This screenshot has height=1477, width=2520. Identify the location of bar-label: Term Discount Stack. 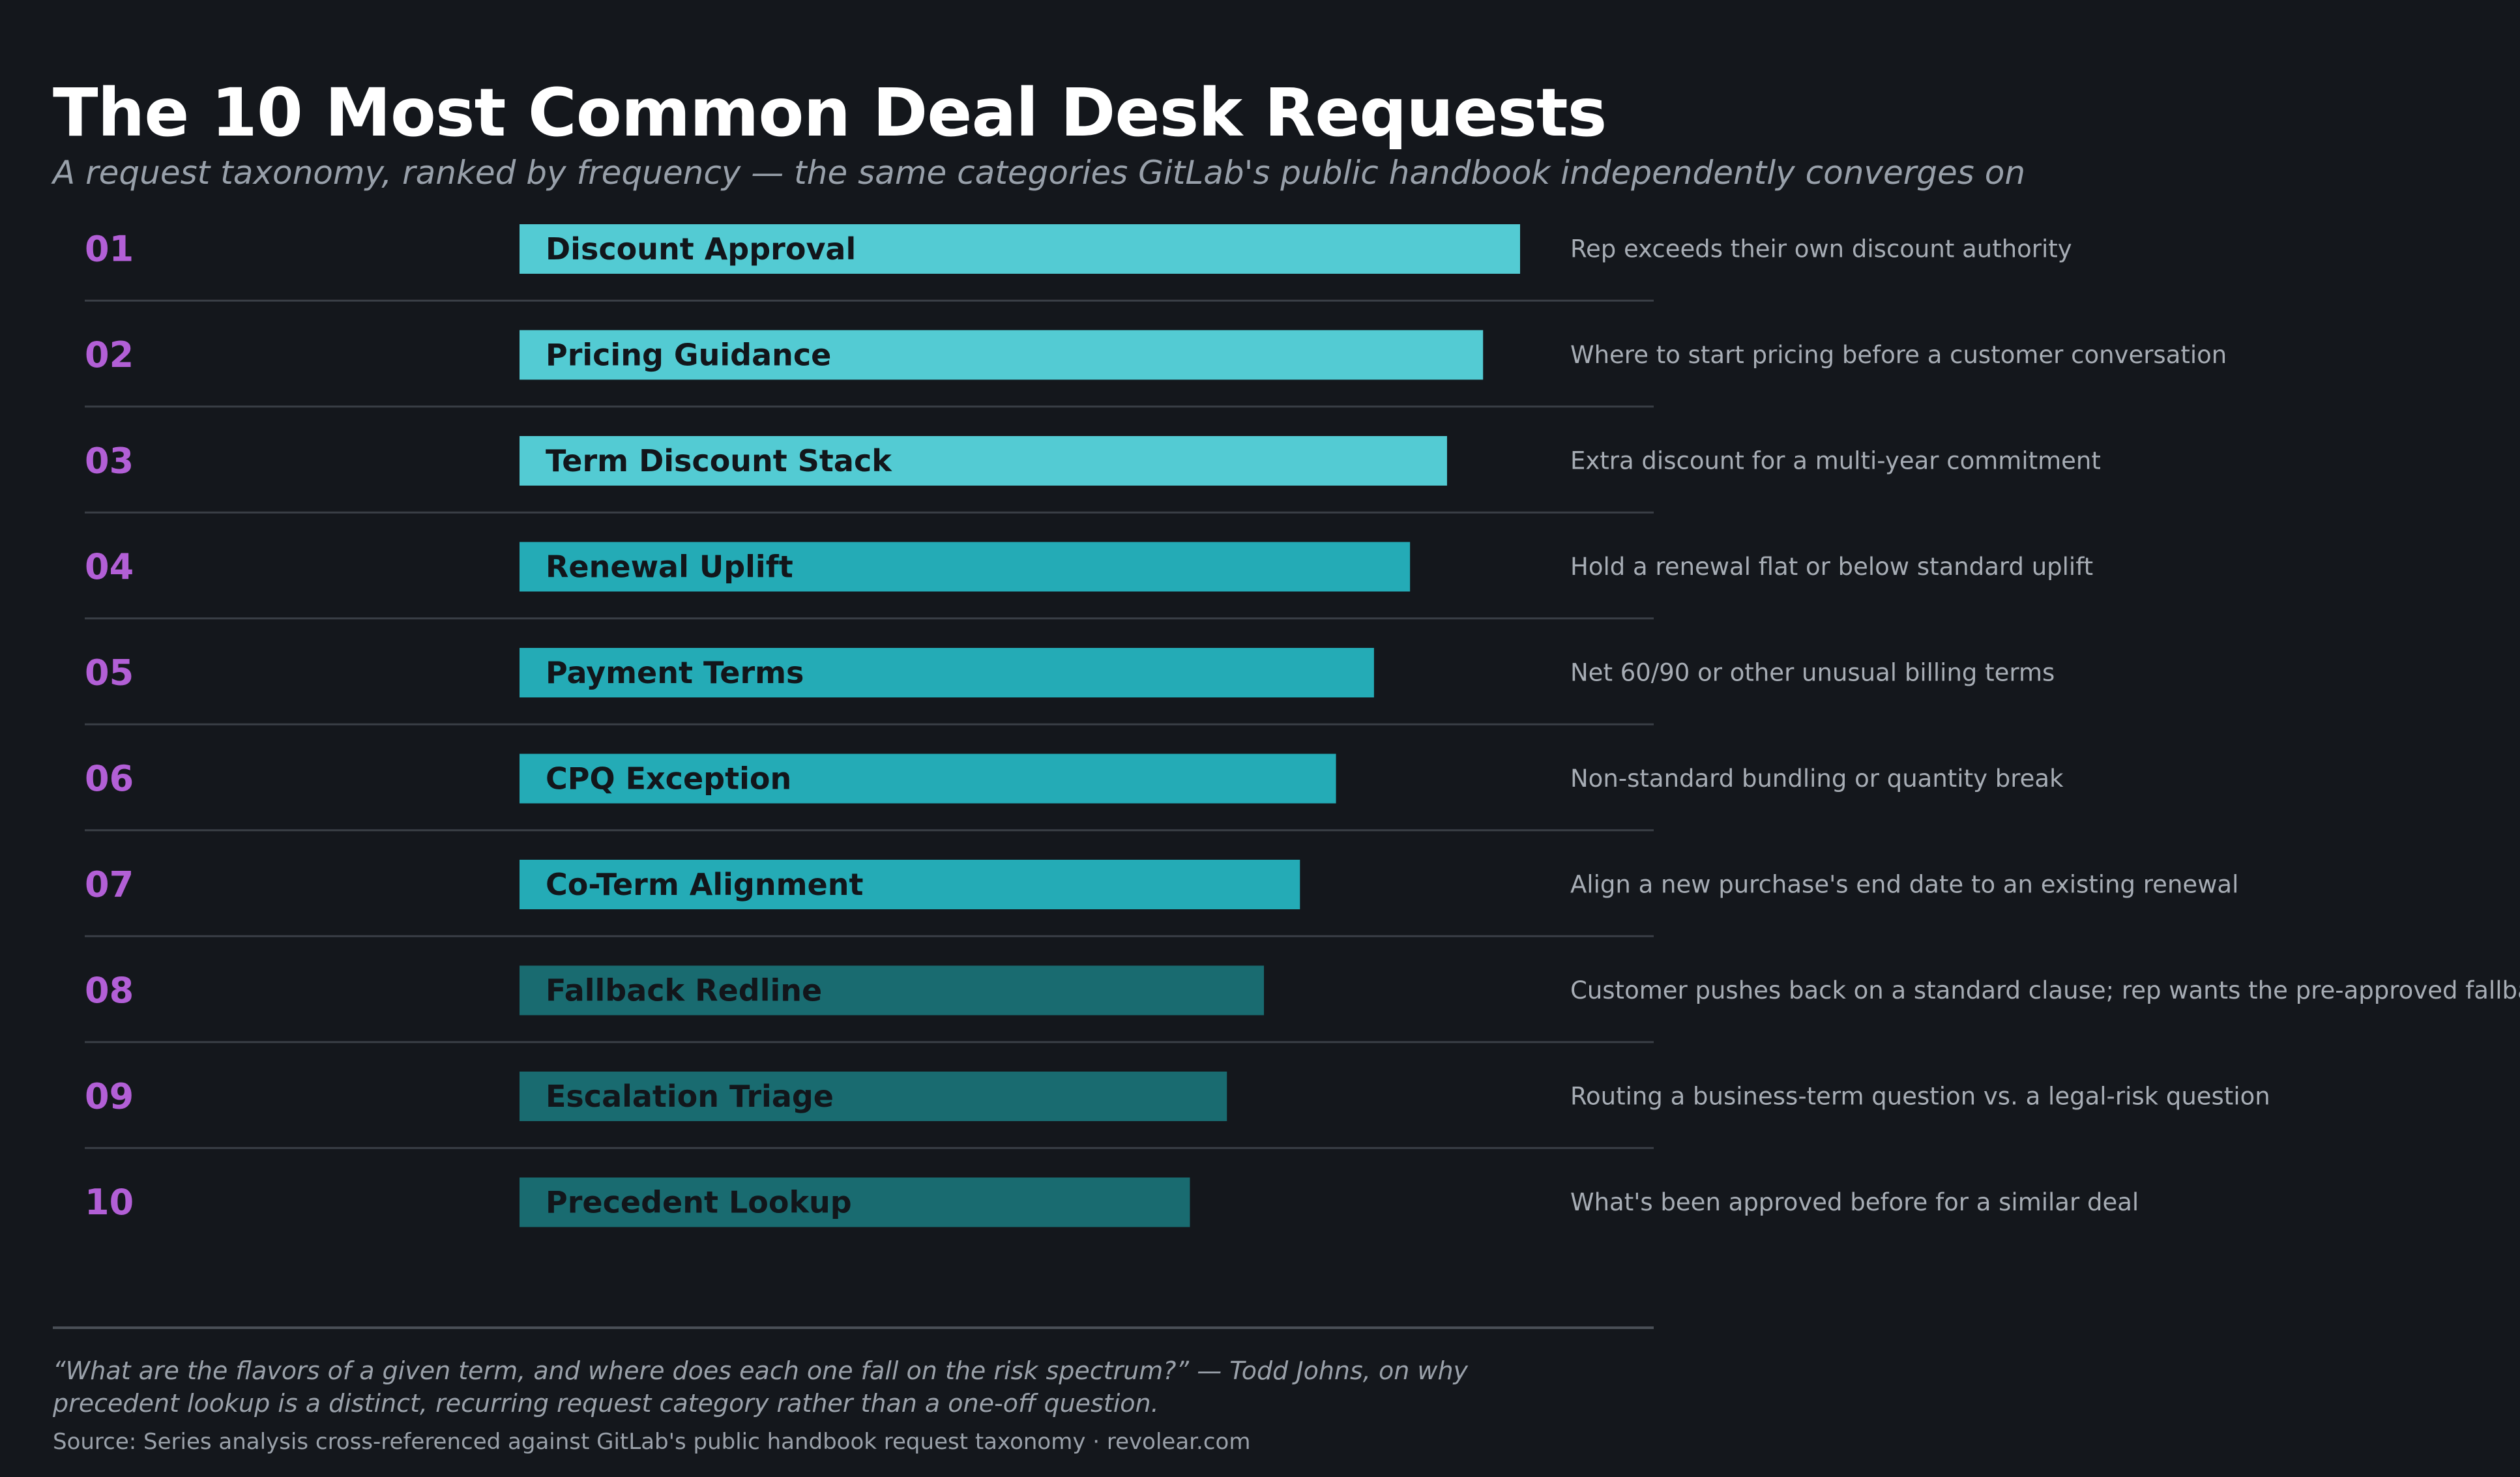
(719, 460).